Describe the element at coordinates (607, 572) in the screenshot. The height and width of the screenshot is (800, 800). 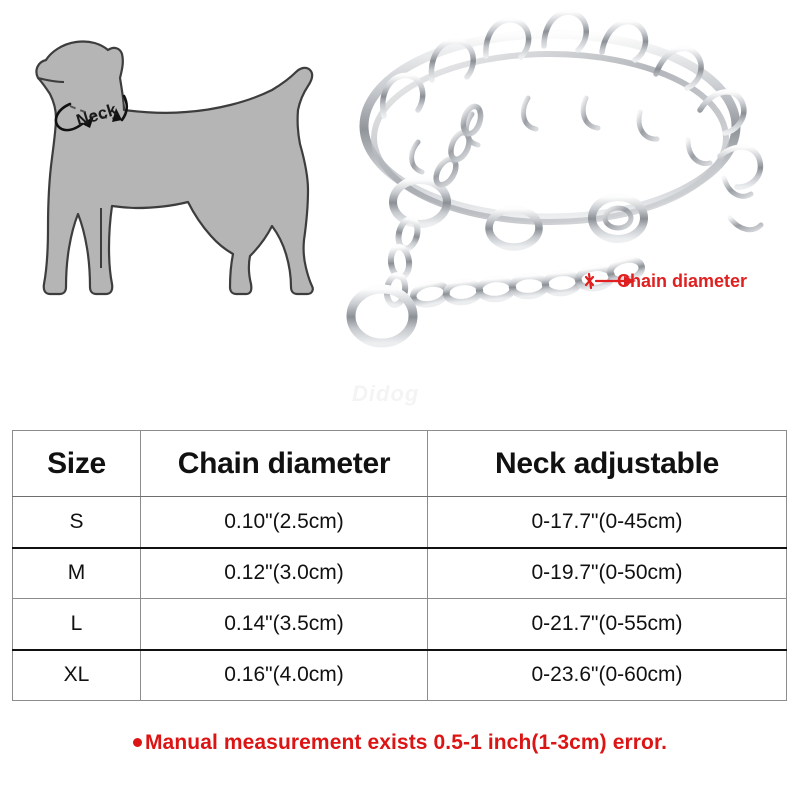
I see `cell-neck: 0-19.7"(0-50cm)` at that location.